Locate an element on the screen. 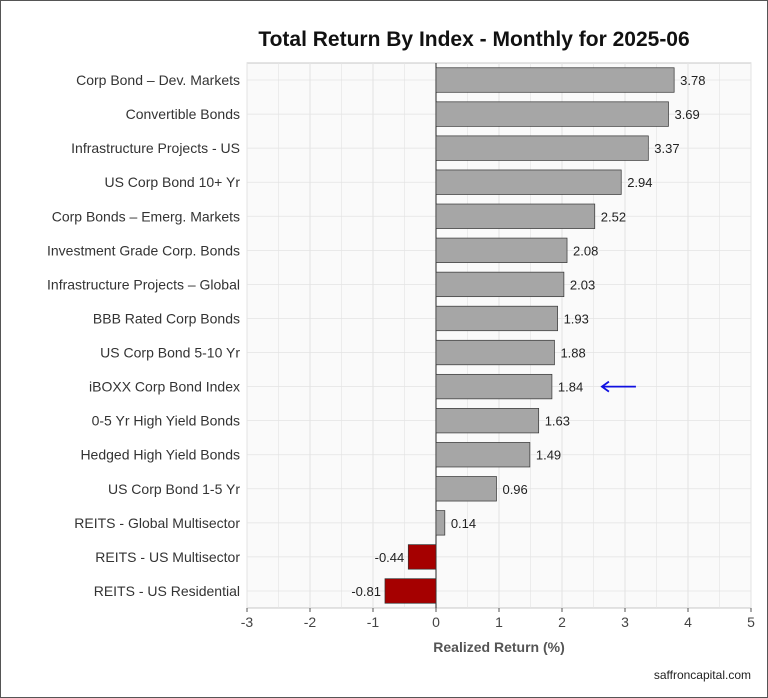 This screenshot has width=768, height=698. x-tick-label: -2 is located at coordinates (310, 622).